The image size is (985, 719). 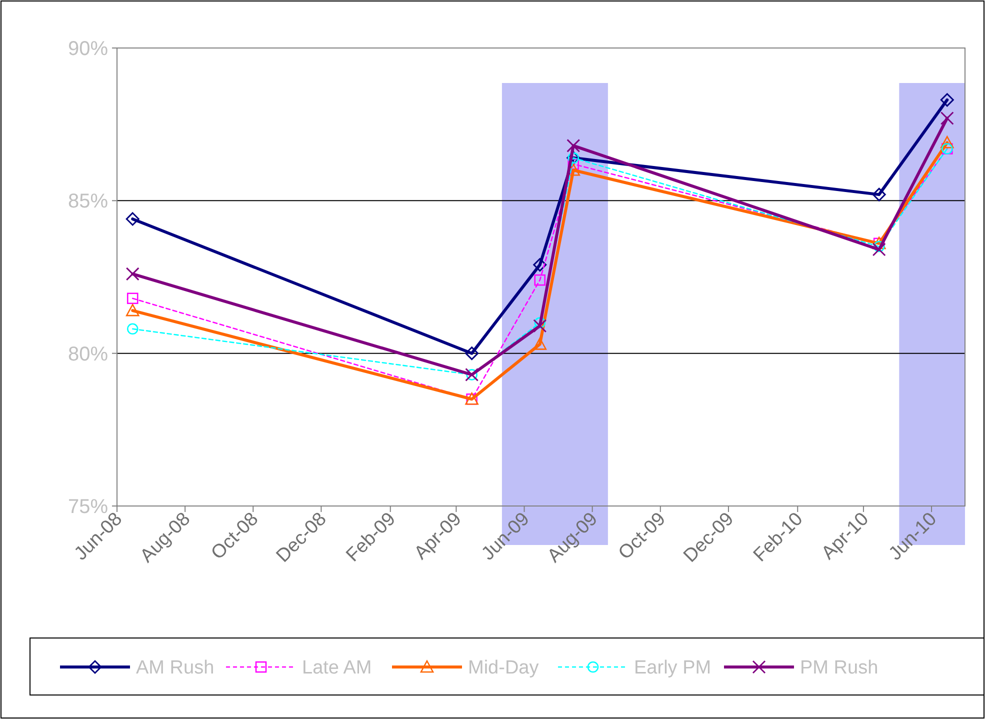 What do you see at coordinates (88, 507) in the screenshot?
I see `y-tick-label: 75%` at bounding box center [88, 507].